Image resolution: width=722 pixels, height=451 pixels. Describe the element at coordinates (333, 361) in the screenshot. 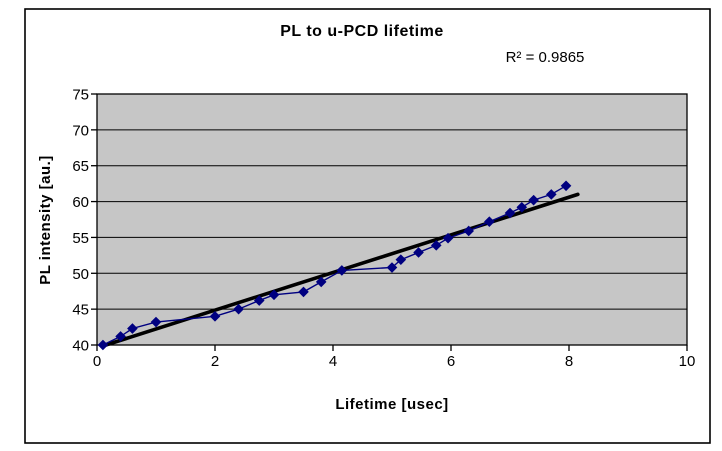

I see `x-tick-label: 4` at that location.